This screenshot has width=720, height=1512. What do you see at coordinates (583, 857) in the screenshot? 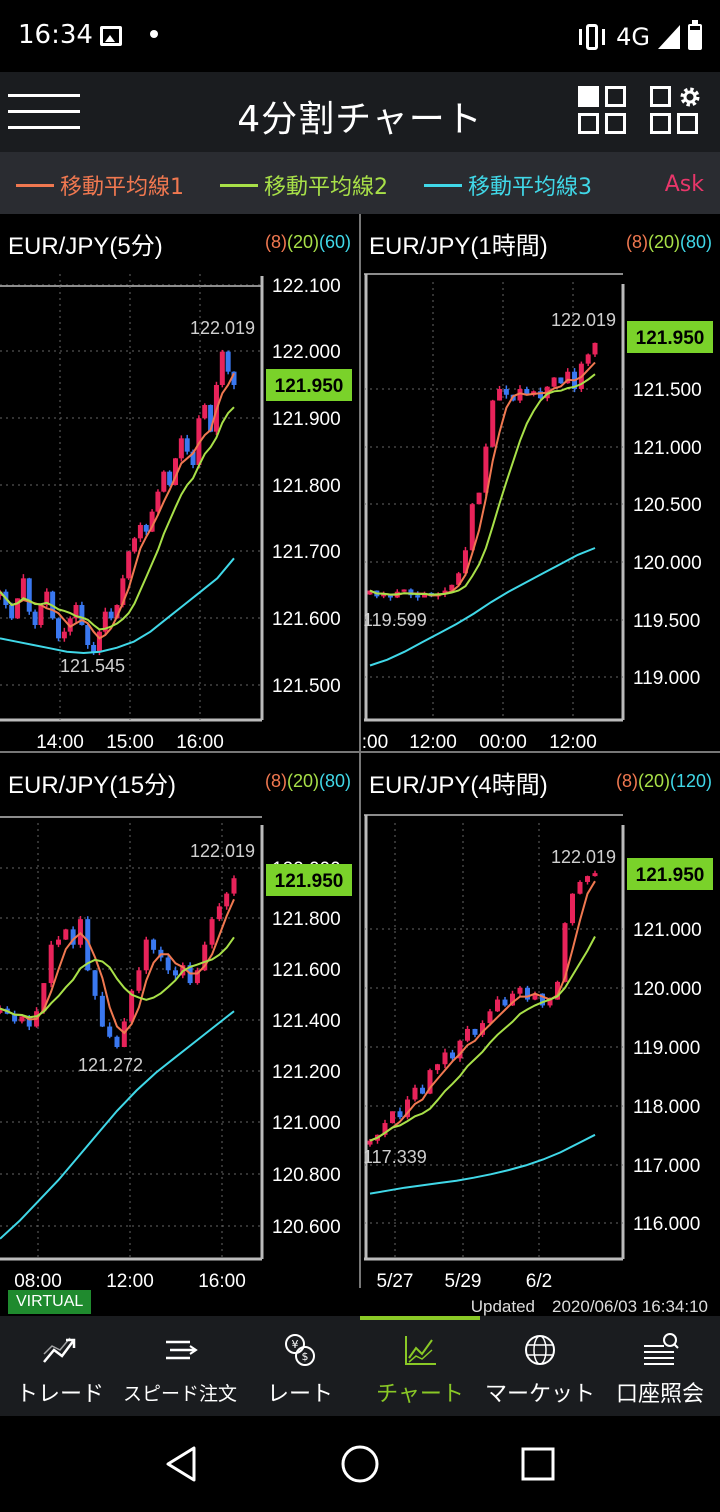
I see `high-price-label: 122.019` at bounding box center [583, 857].